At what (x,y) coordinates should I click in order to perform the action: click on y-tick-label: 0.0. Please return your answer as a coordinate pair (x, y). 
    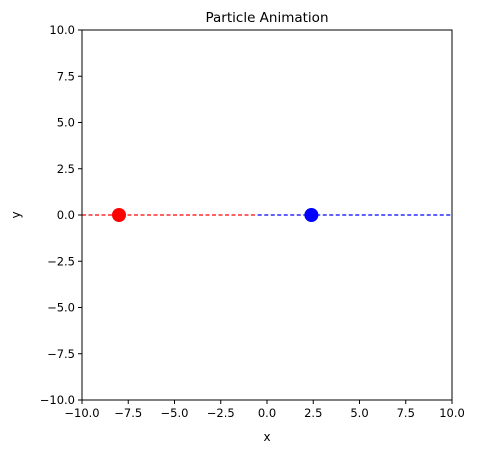
    Looking at the image, I should click on (66, 215).